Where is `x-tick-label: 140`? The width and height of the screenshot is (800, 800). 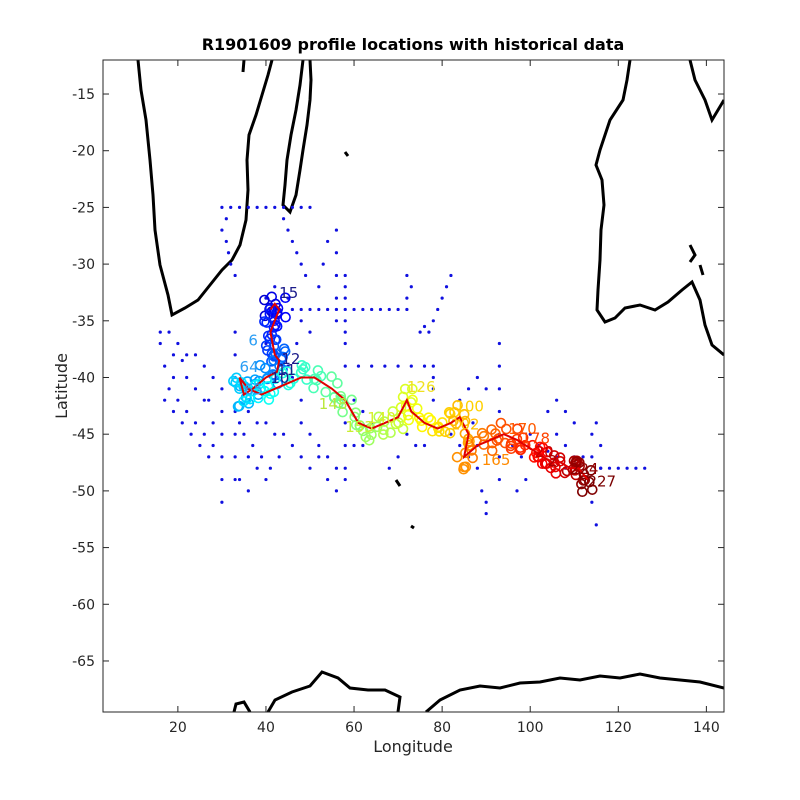
x-tick-label: 140 is located at coordinates (706, 728).